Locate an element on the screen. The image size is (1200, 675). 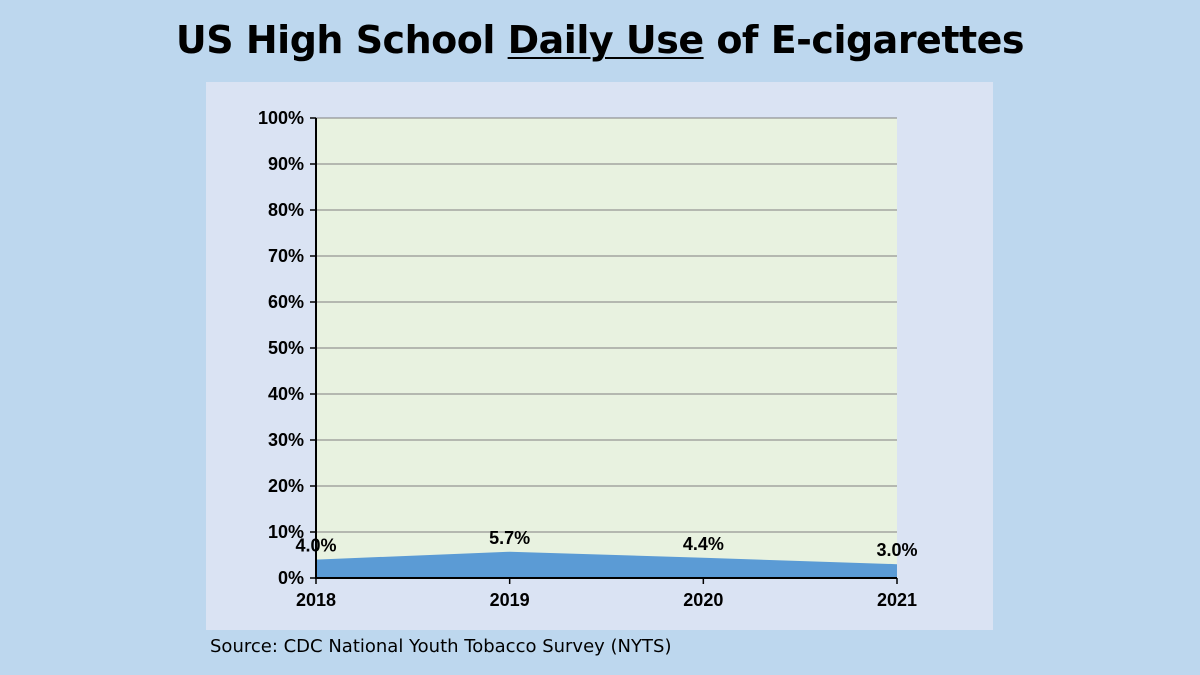
y-tick-label: 60% is located at coordinates (286, 302).